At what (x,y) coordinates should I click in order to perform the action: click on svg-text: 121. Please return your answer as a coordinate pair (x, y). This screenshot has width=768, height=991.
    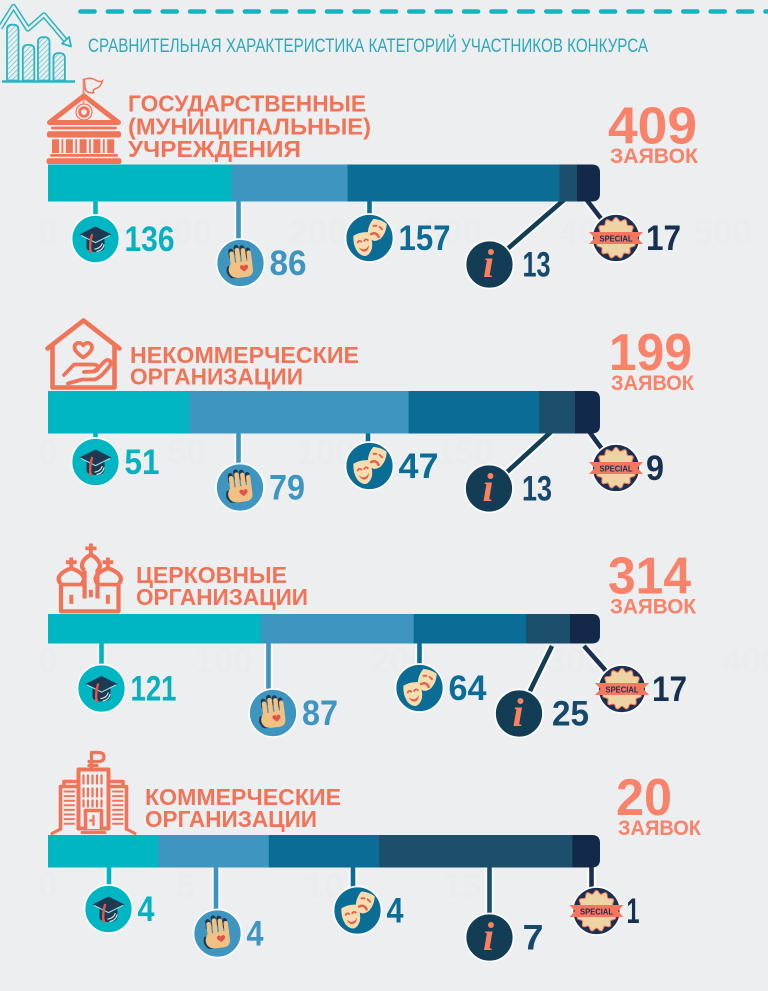
    Looking at the image, I should click on (154, 688).